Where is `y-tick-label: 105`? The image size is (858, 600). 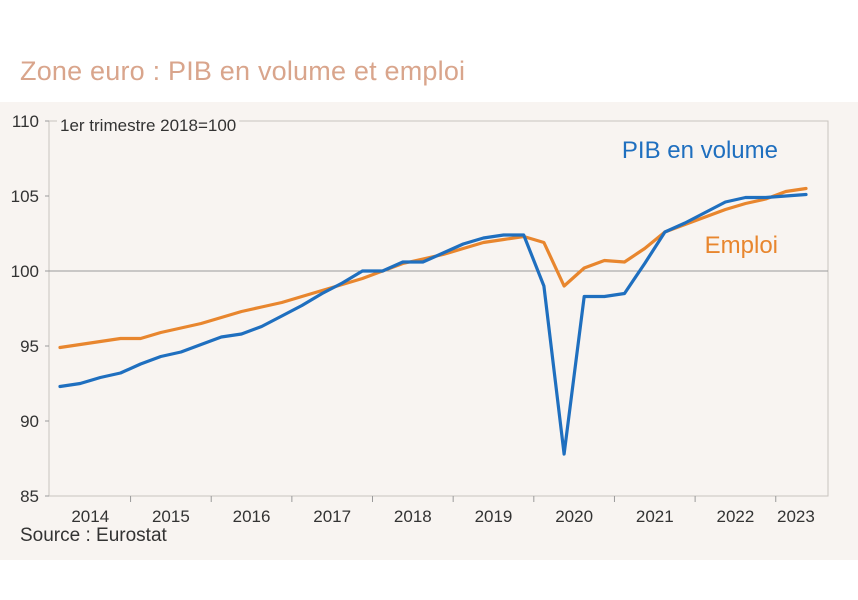
y-tick-label: 105 is located at coordinates (25, 196).